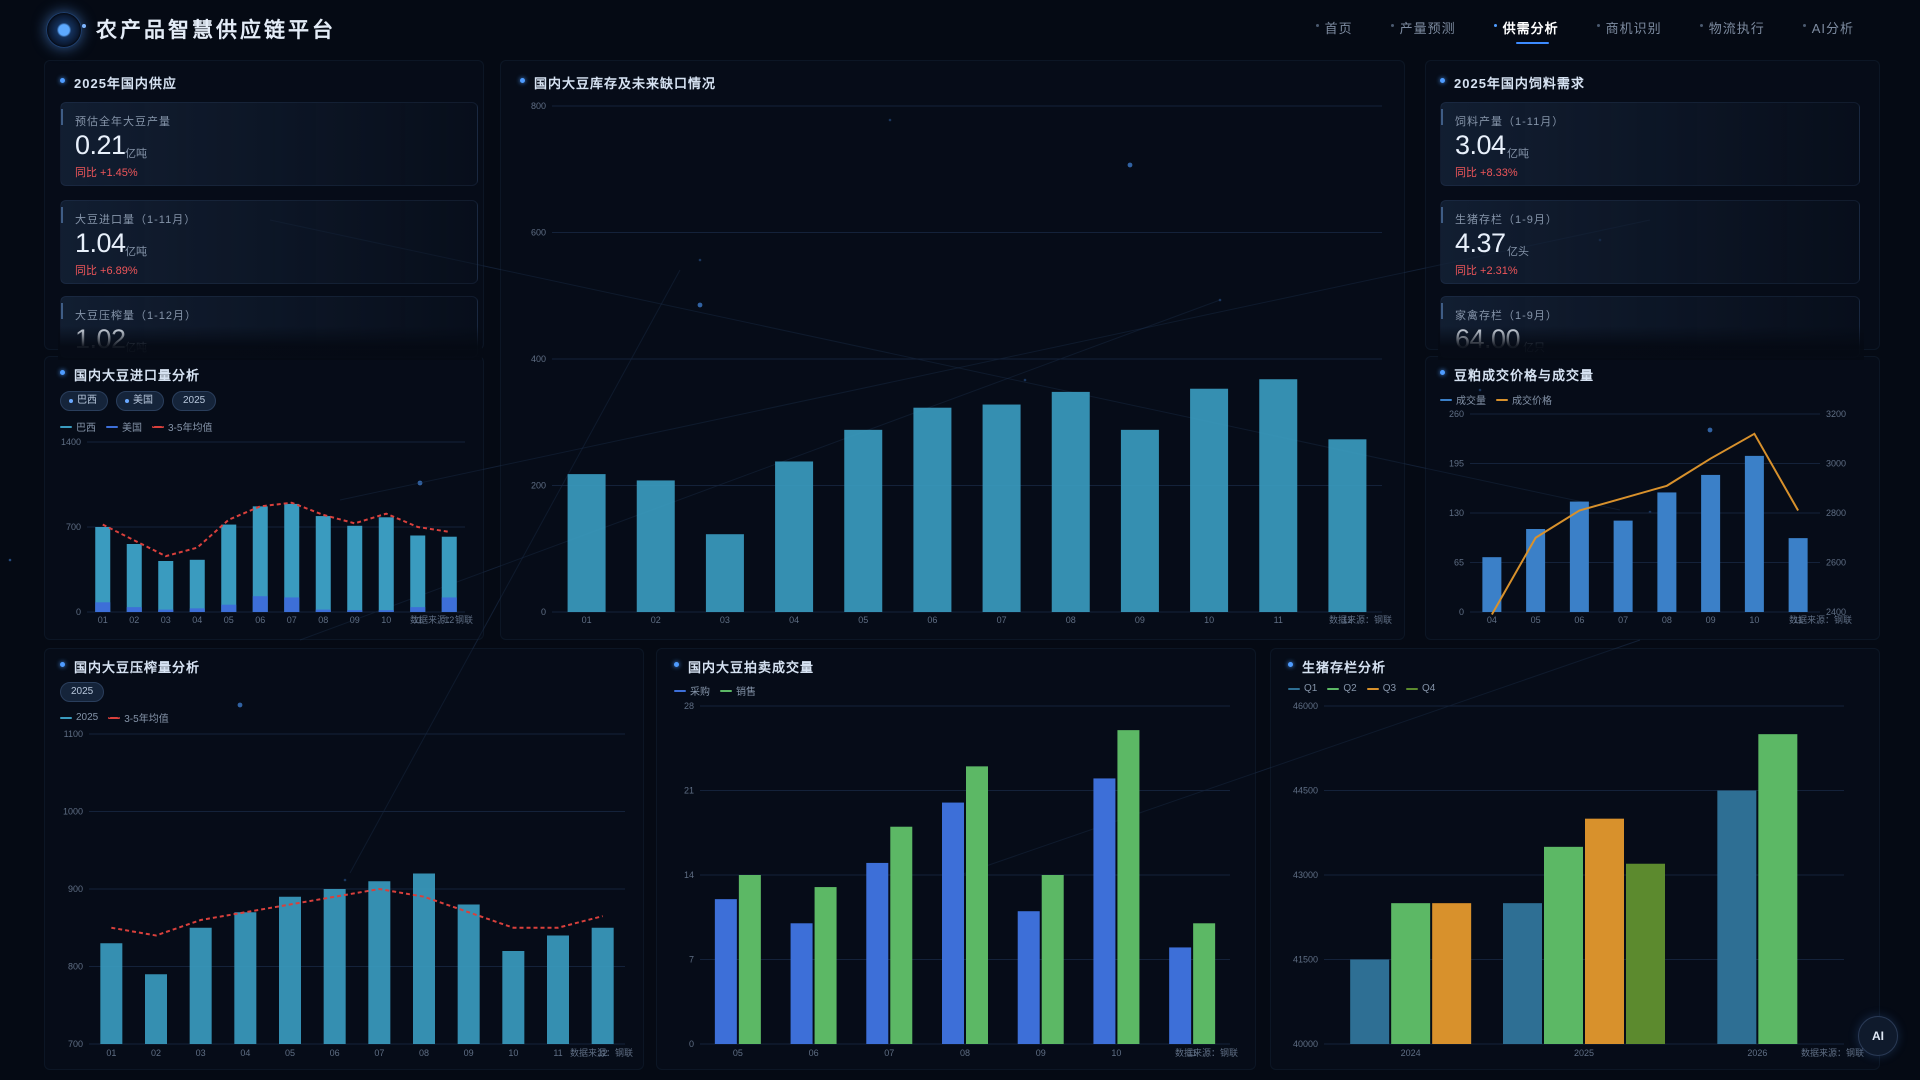 The image size is (1920, 1080). I want to click on auction-legend: 采购 销售, so click(715, 690).